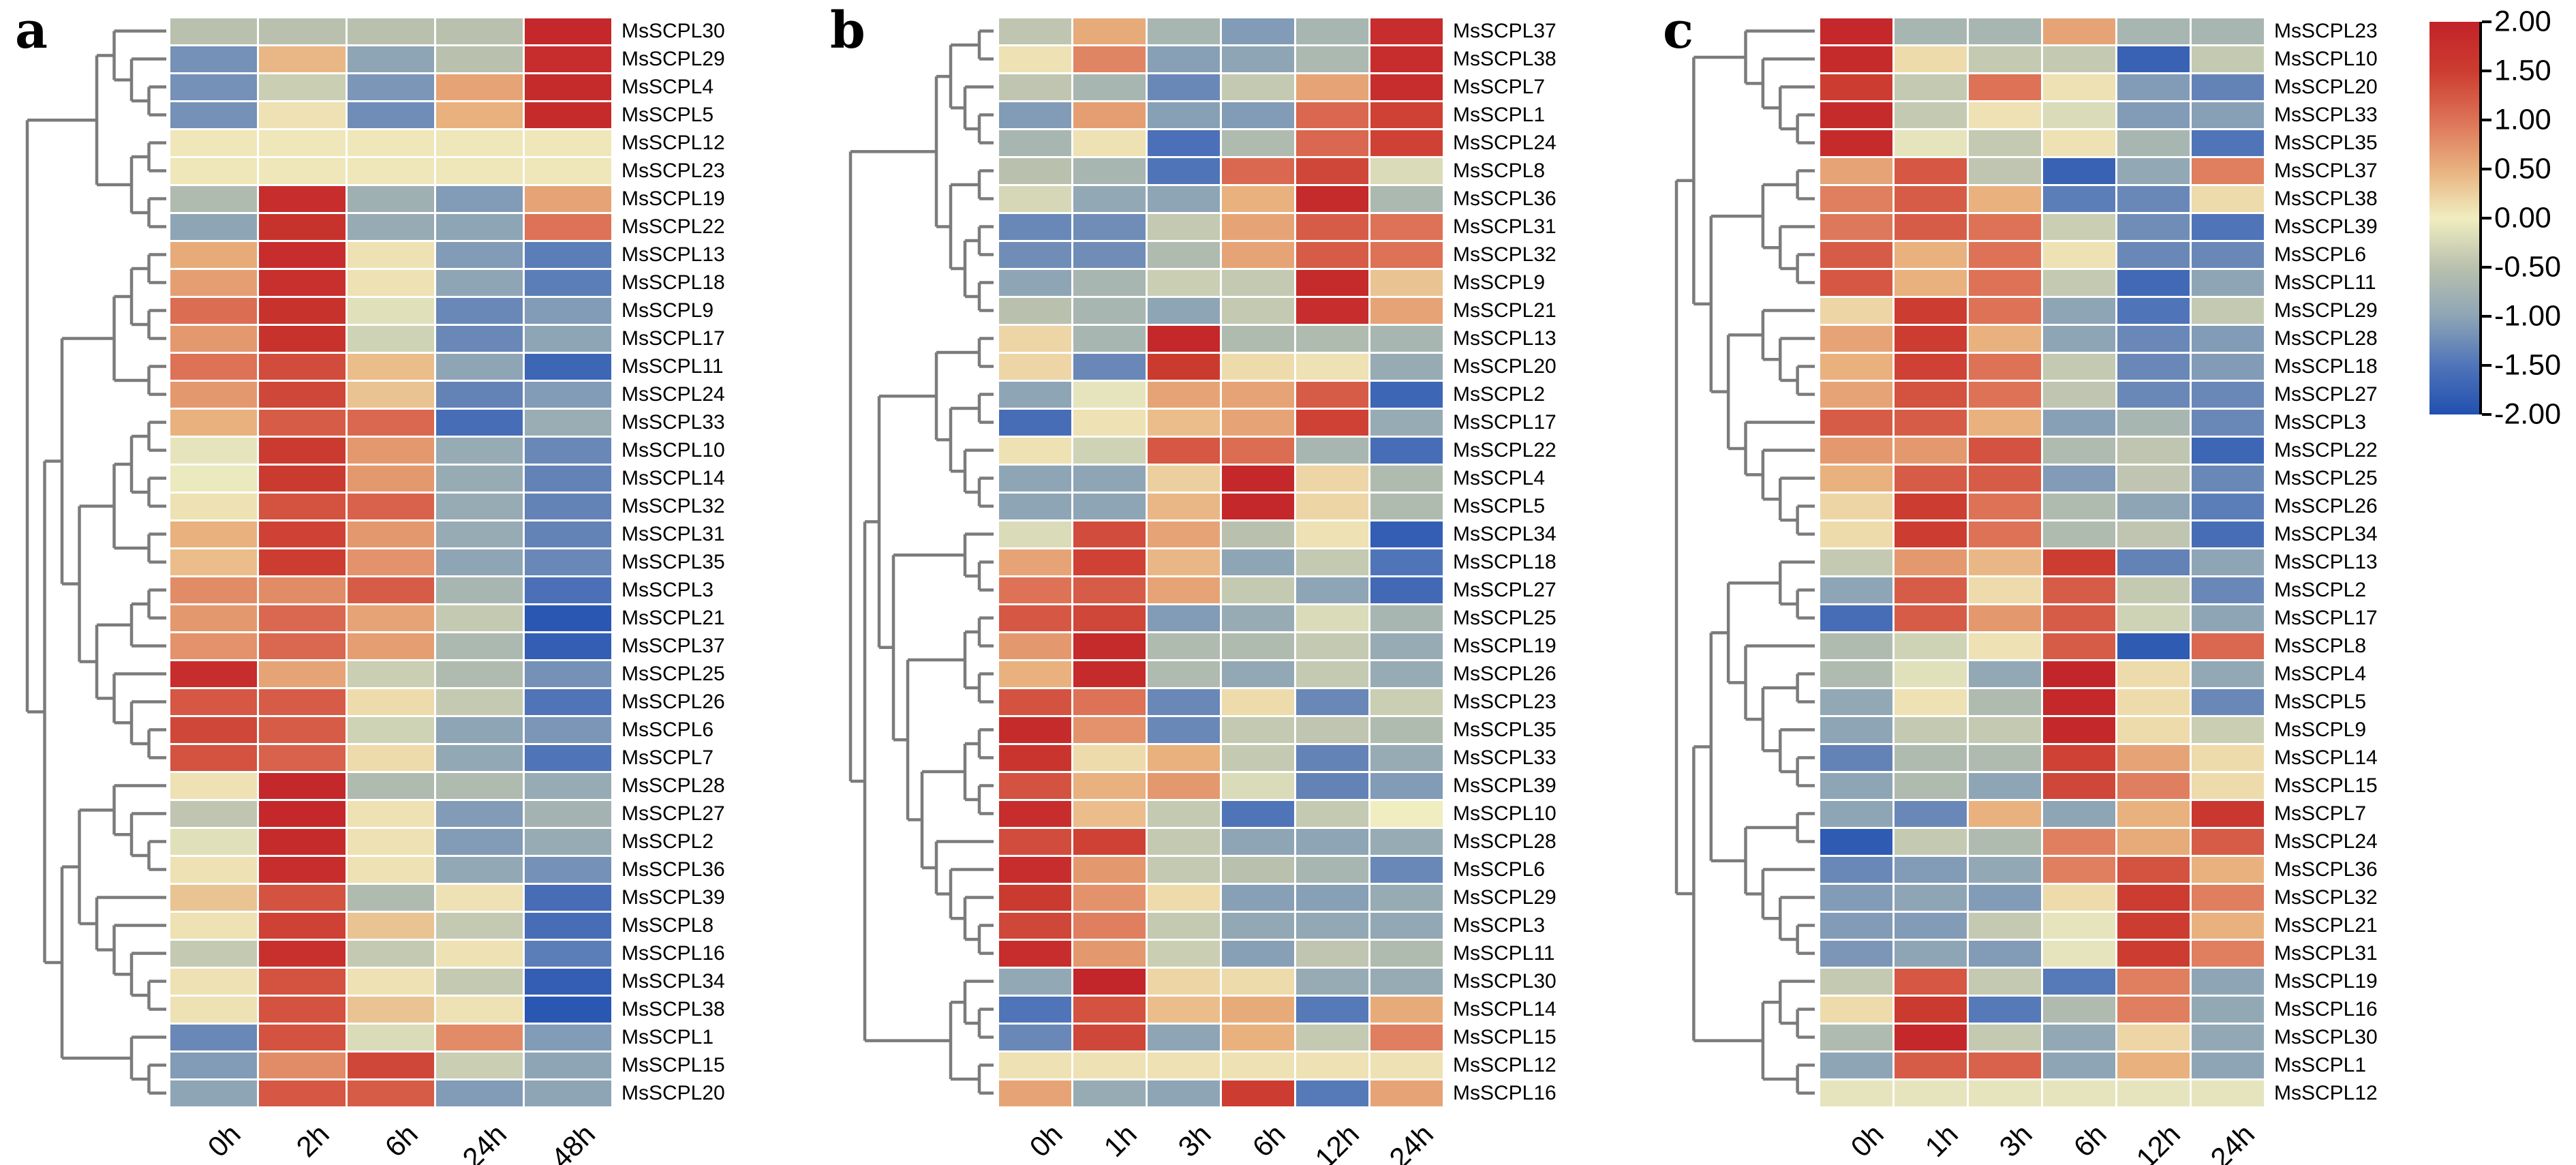 This screenshot has height=1165, width=2576. I want to click on row-label: MsSCPL1, so click(1500, 114).